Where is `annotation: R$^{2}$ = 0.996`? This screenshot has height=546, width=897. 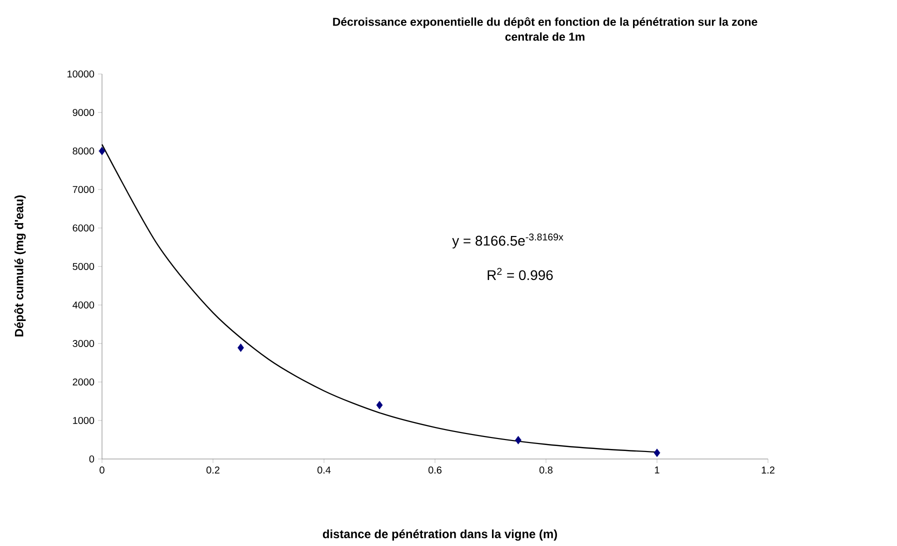 annotation: R$^{2}$ = 0.996 is located at coordinates (520, 274).